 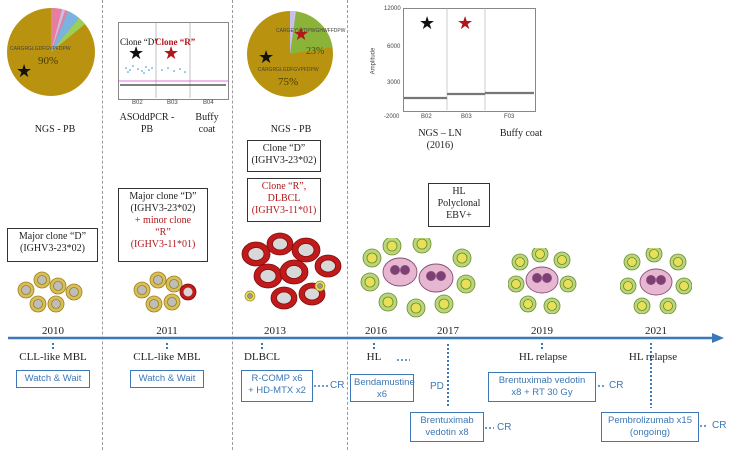 I want to click on y-tick: 12000, so click(x=392, y=9).